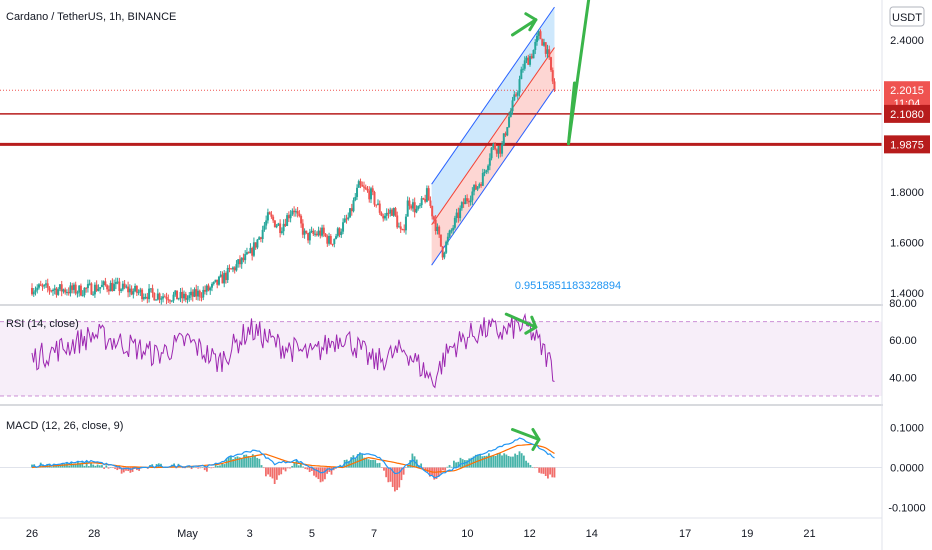 The image size is (932, 550). What do you see at coordinates (907, 294) in the screenshot?
I see `price-tick-label: 1.4000` at bounding box center [907, 294].